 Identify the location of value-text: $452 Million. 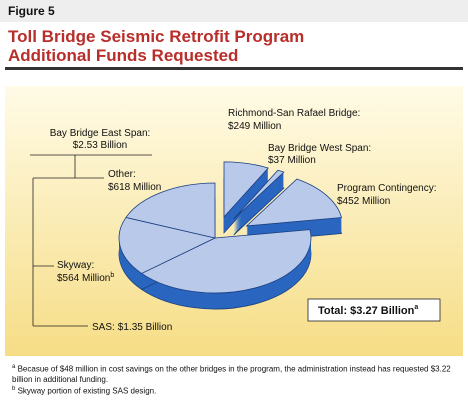
(363, 201).